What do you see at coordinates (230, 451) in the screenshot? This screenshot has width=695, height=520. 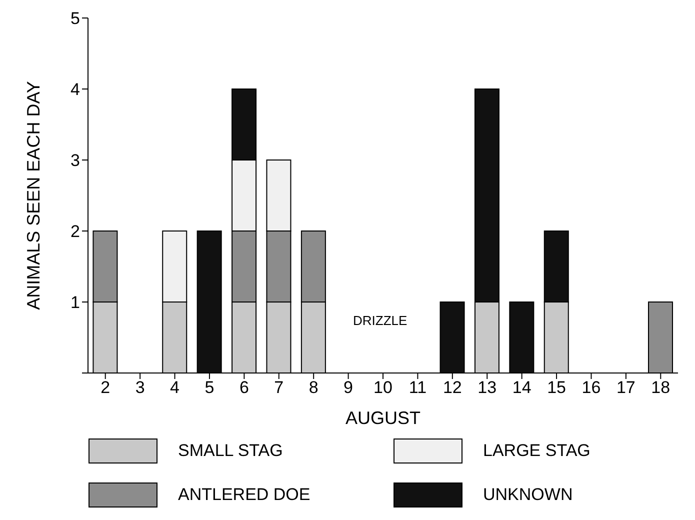 I see `legend-label: SMALL STAG` at bounding box center [230, 451].